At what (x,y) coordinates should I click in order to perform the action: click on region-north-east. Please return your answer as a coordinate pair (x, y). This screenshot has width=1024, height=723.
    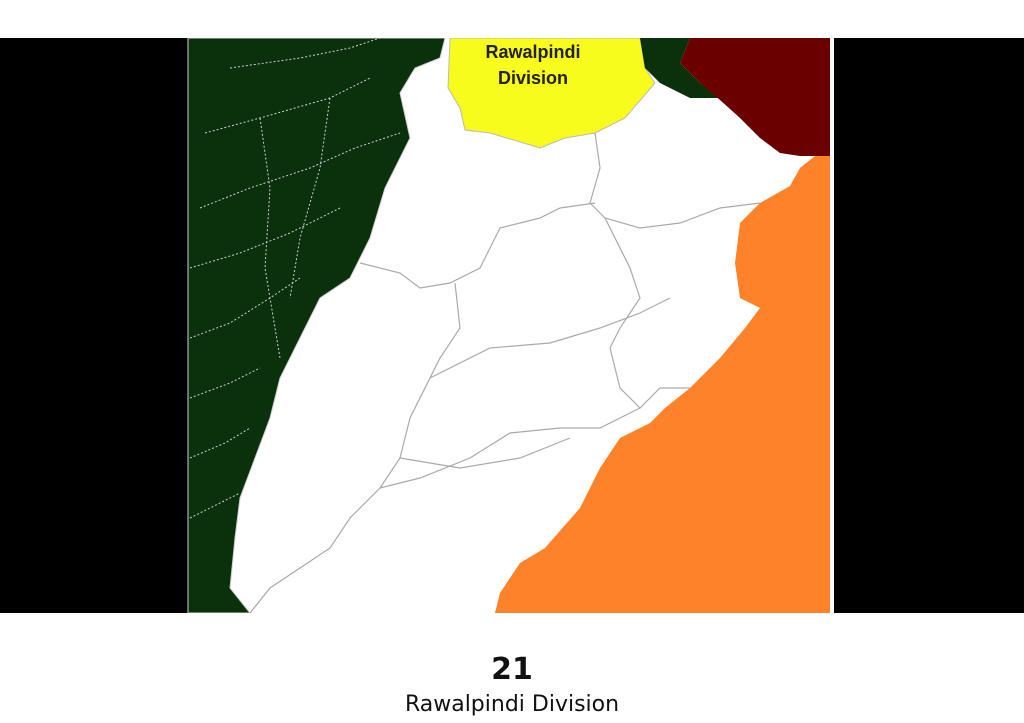
    Looking at the image, I should click on (755, 97).